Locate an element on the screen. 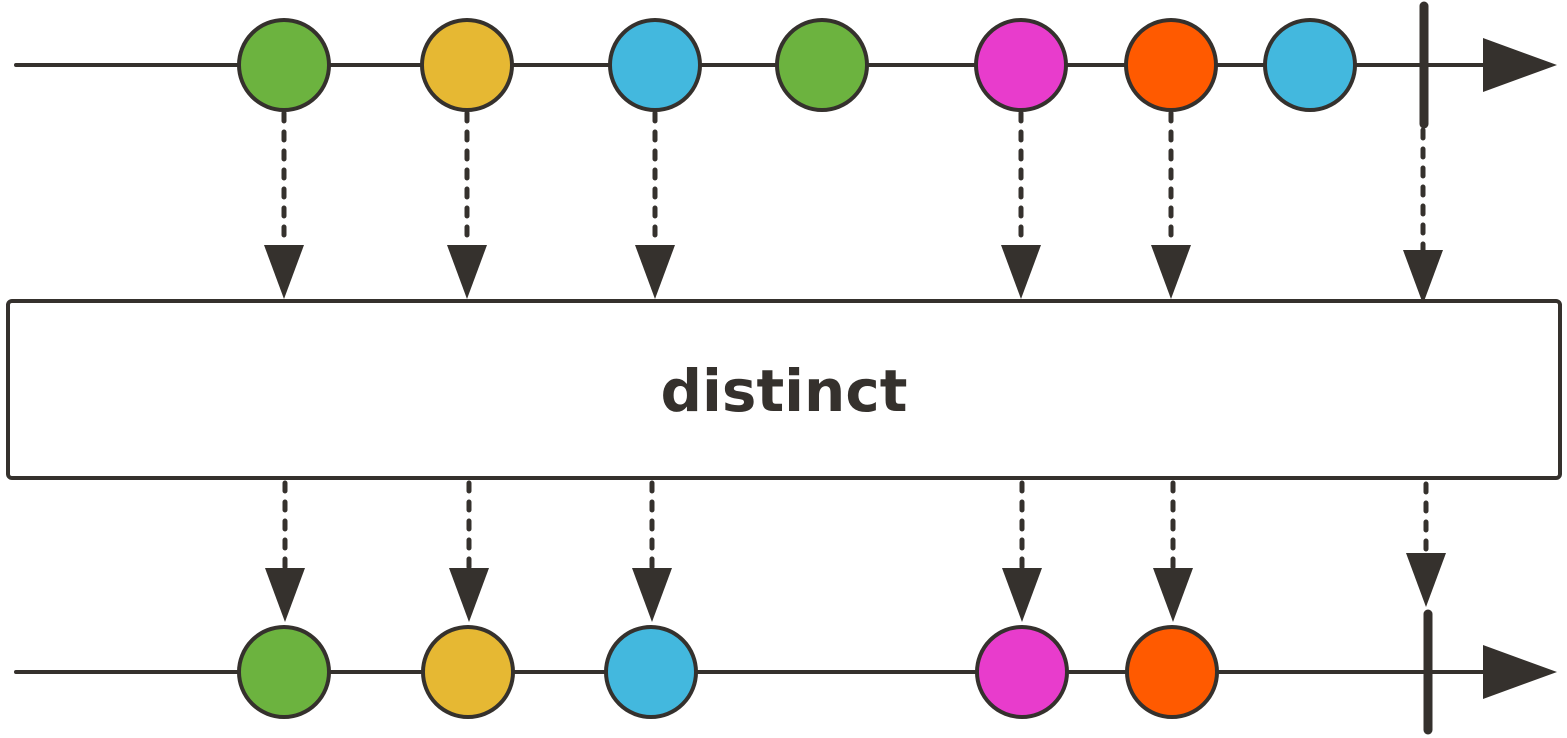 This screenshot has width=1567, height=738. input-arrow-1-head is located at coordinates (284, 272).